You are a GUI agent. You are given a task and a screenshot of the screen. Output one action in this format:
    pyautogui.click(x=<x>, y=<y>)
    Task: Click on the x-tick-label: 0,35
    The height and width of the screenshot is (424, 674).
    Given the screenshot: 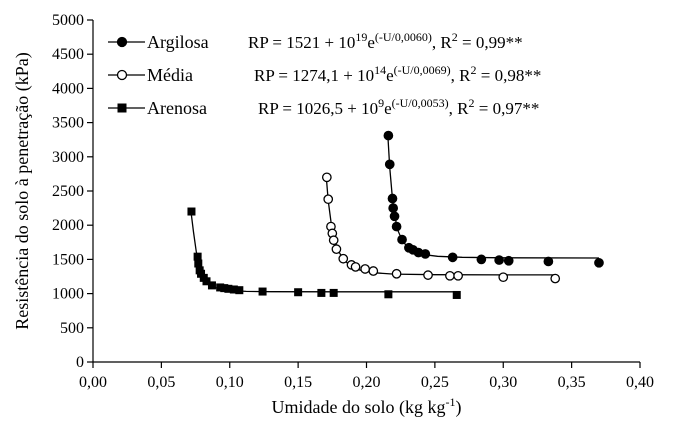 What is the action you would take?
    pyautogui.click(x=572, y=382)
    